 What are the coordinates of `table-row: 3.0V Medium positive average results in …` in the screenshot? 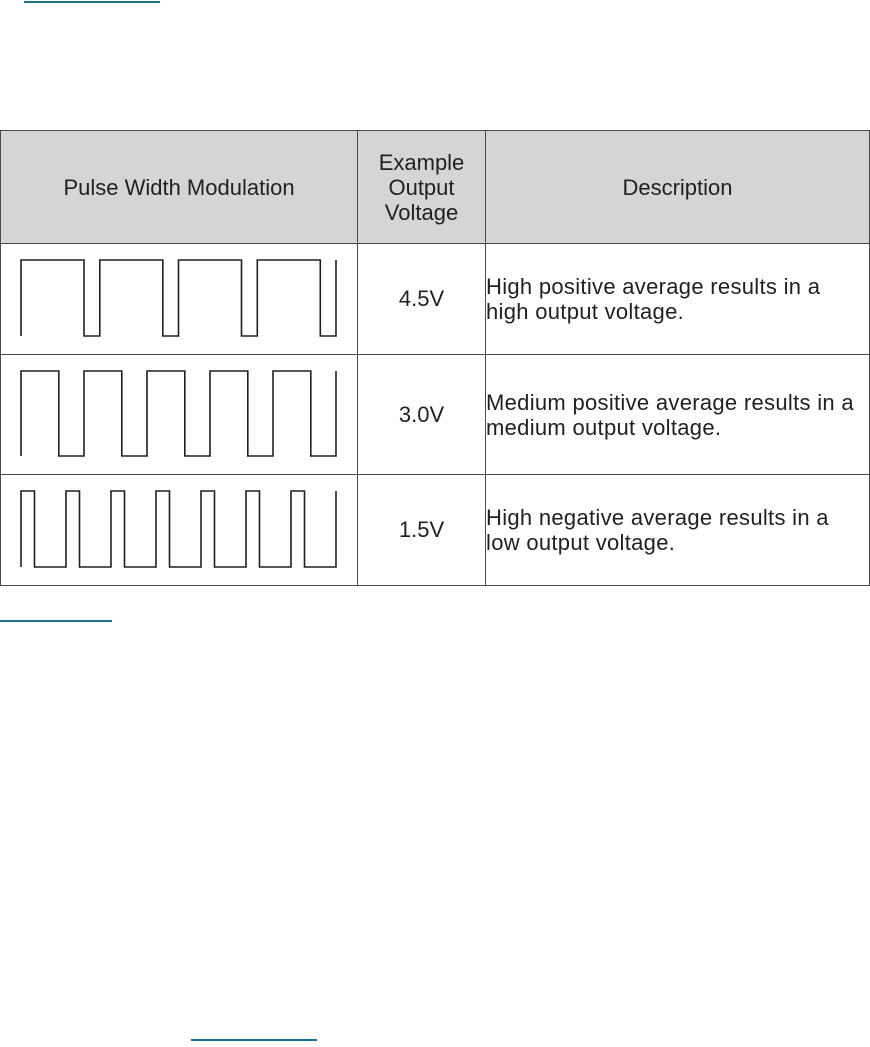 It's located at (435, 414).